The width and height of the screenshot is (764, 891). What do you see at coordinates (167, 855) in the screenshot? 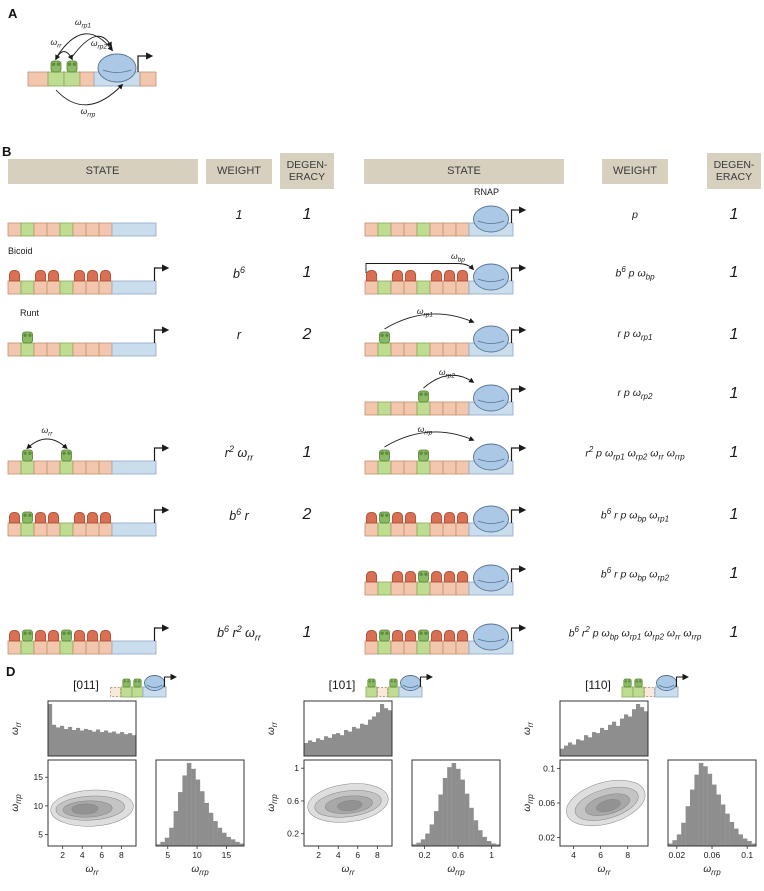
I see `x-tick-label: 5` at bounding box center [167, 855].